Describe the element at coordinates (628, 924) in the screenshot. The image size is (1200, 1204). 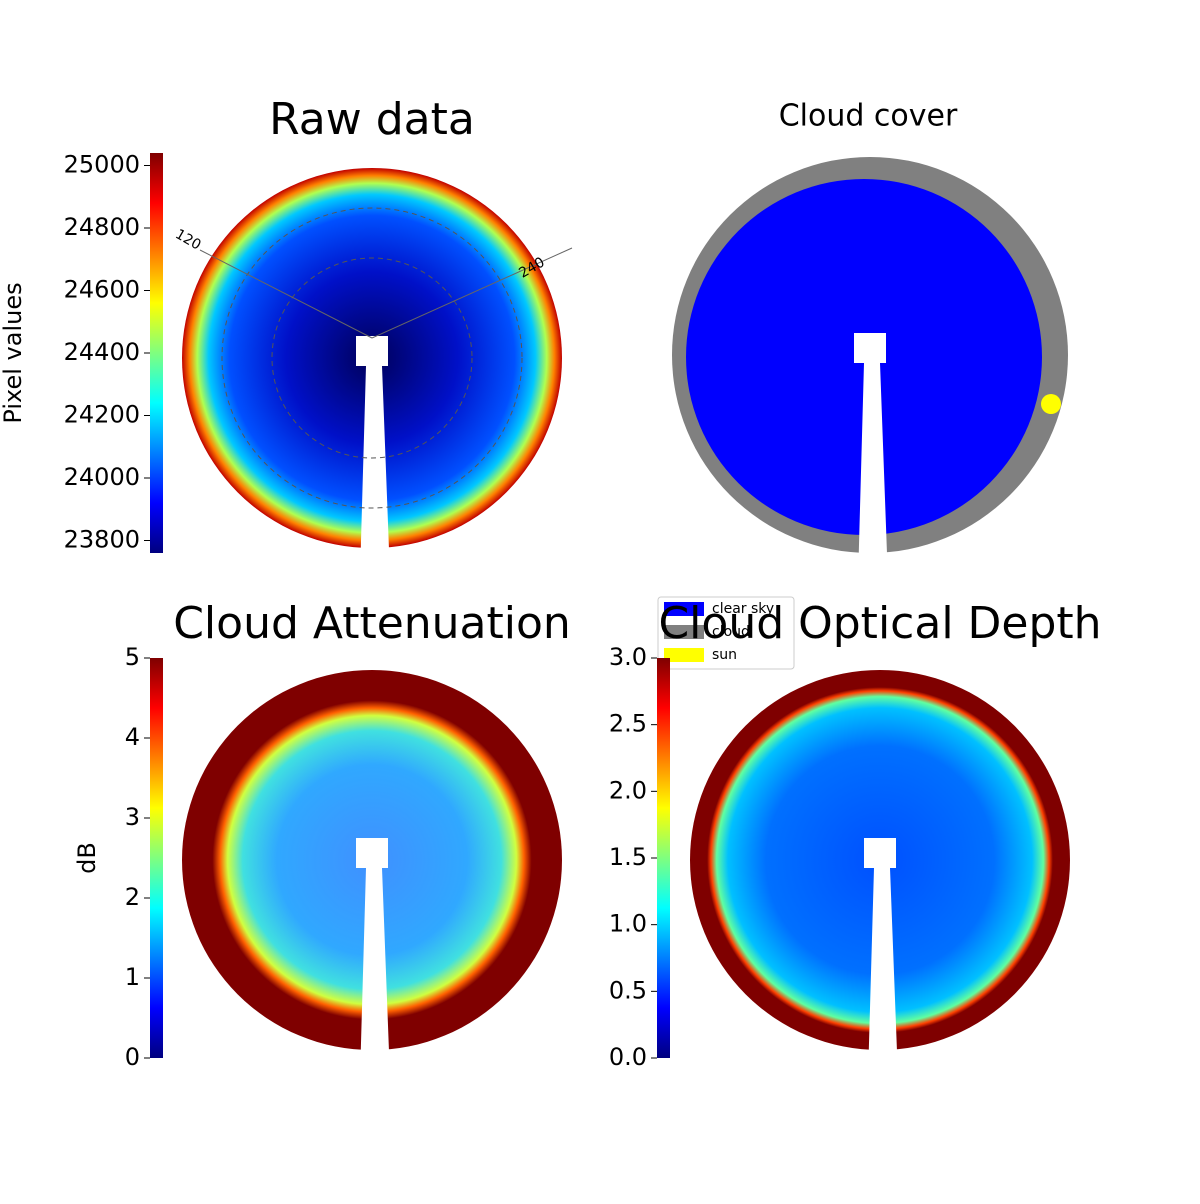
I see `colorbar-tick-label: 1.0` at that location.